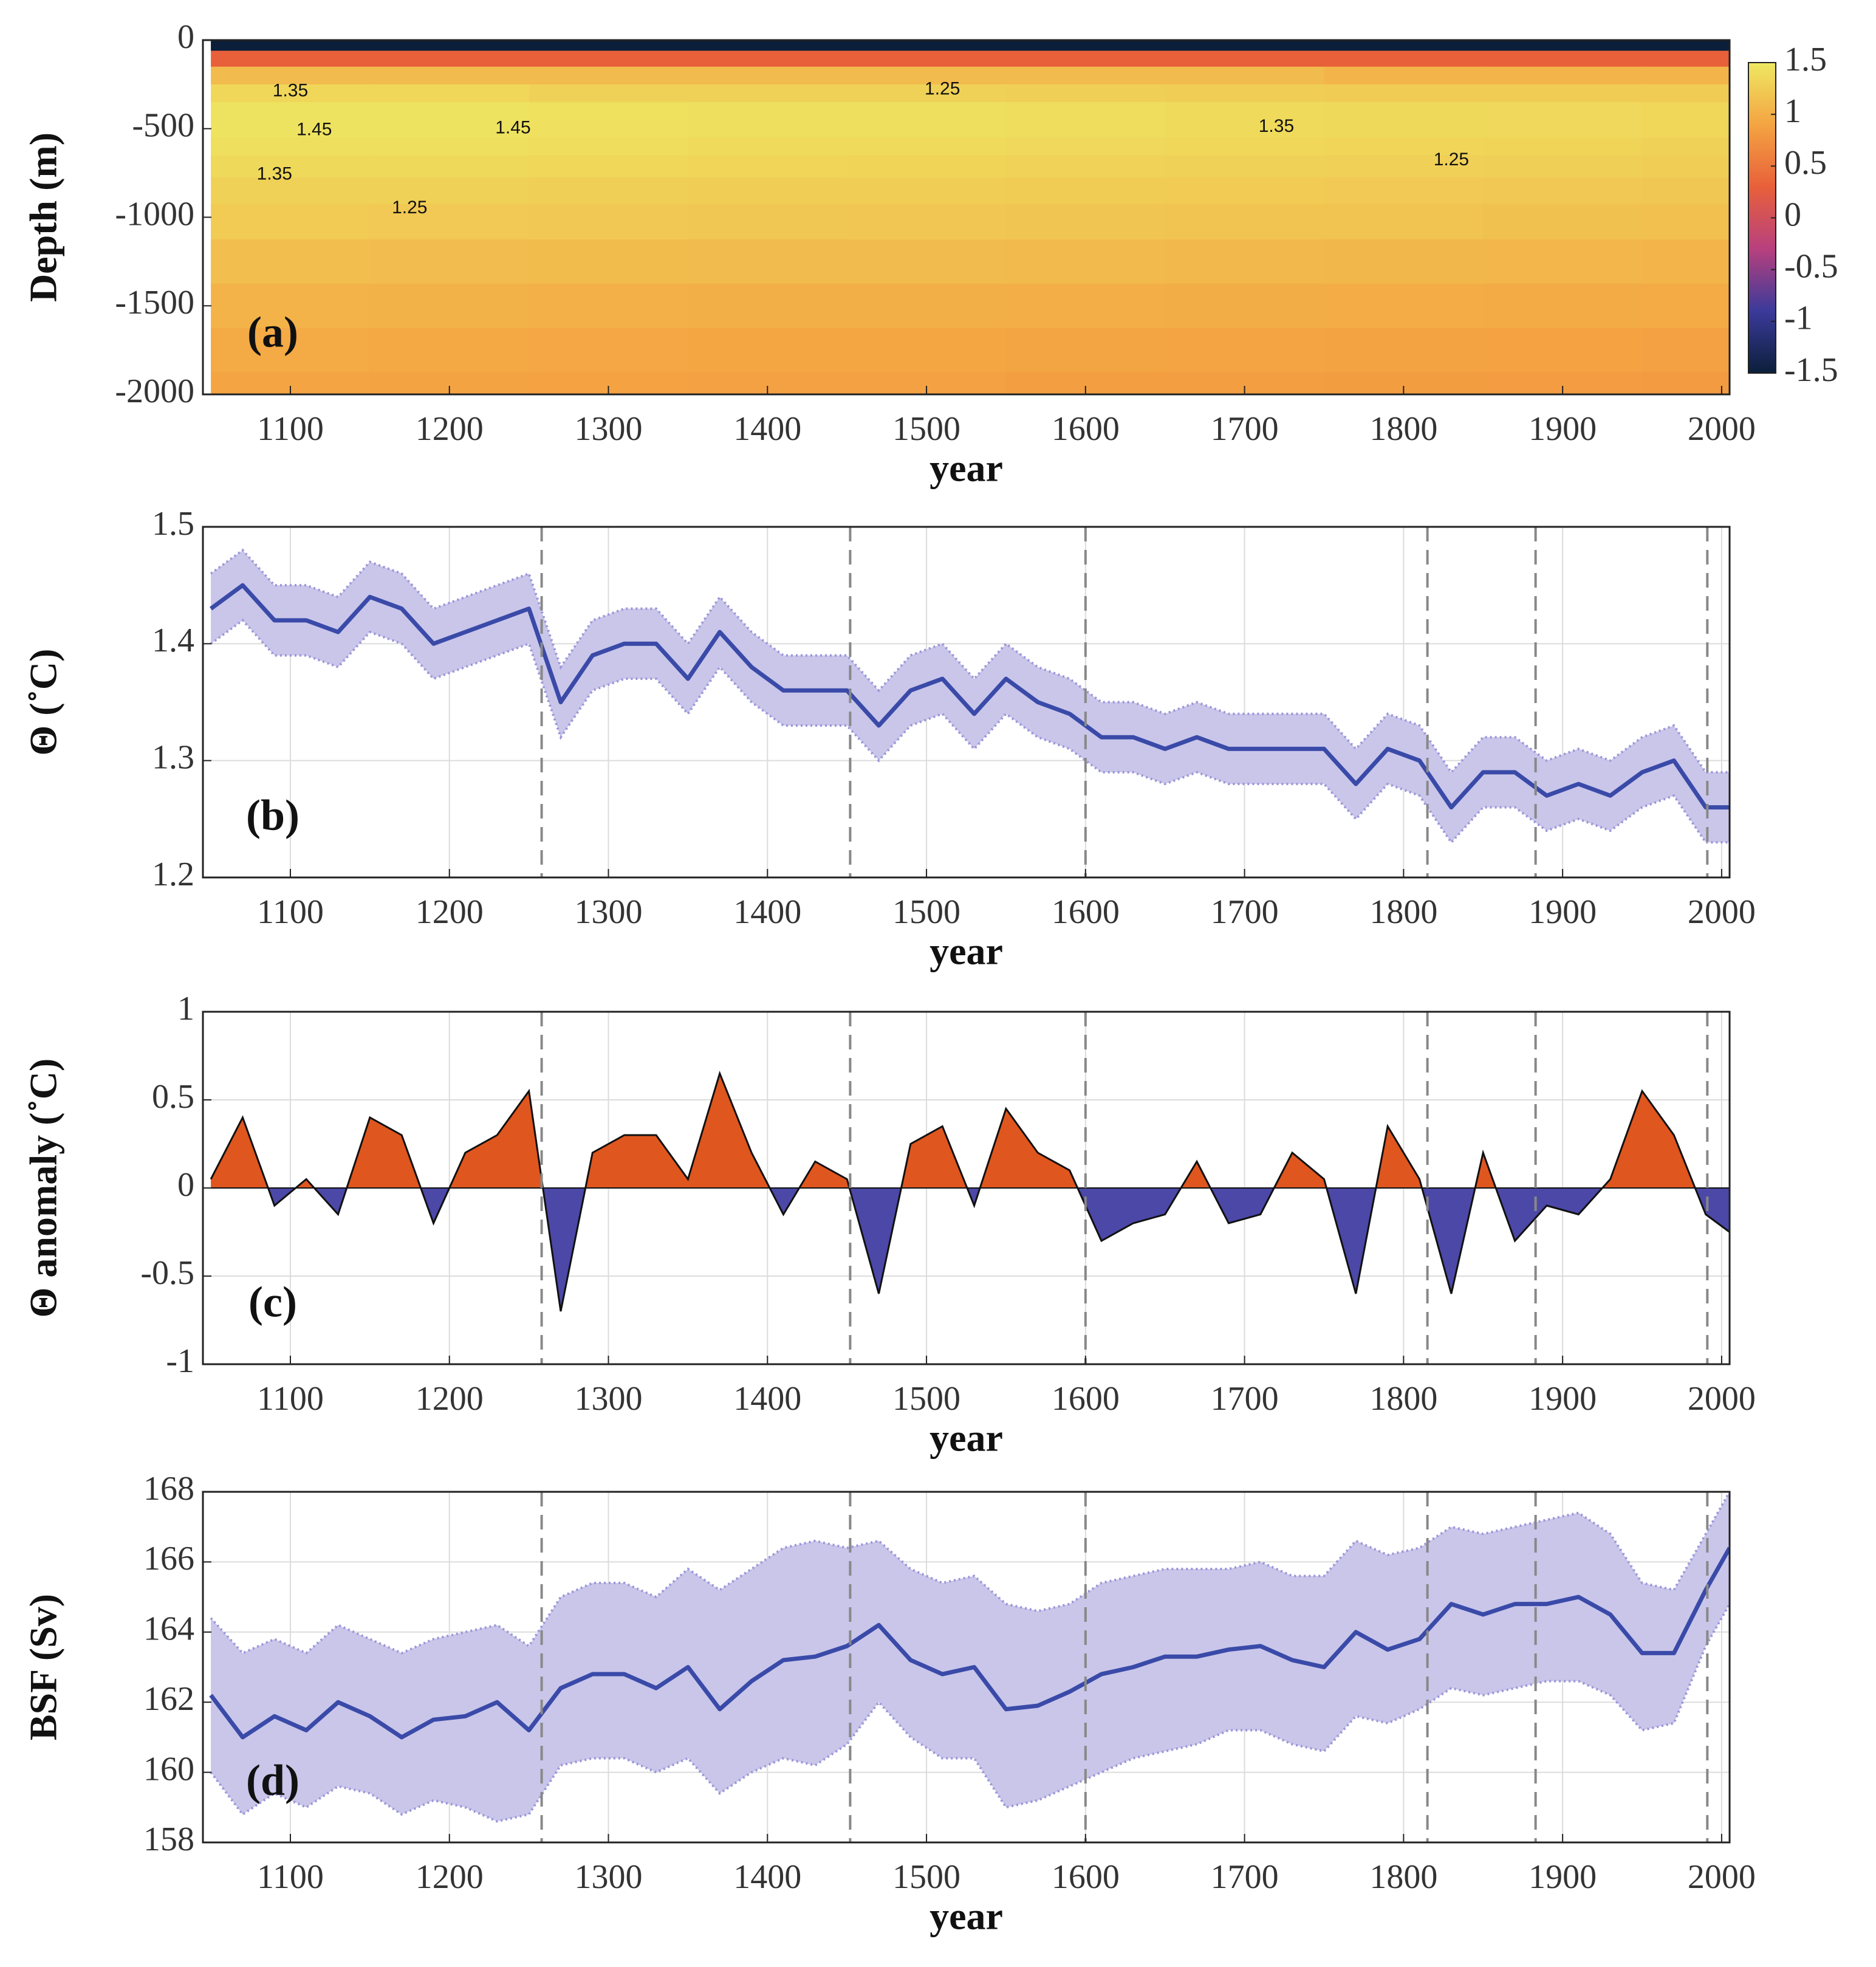 The height and width of the screenshot is (1967, 1876). What do you see at coordinates (1792, 111) in the screenshot?
I see `colorbar-tick-label: 1` at bounding box center [1792, 111].